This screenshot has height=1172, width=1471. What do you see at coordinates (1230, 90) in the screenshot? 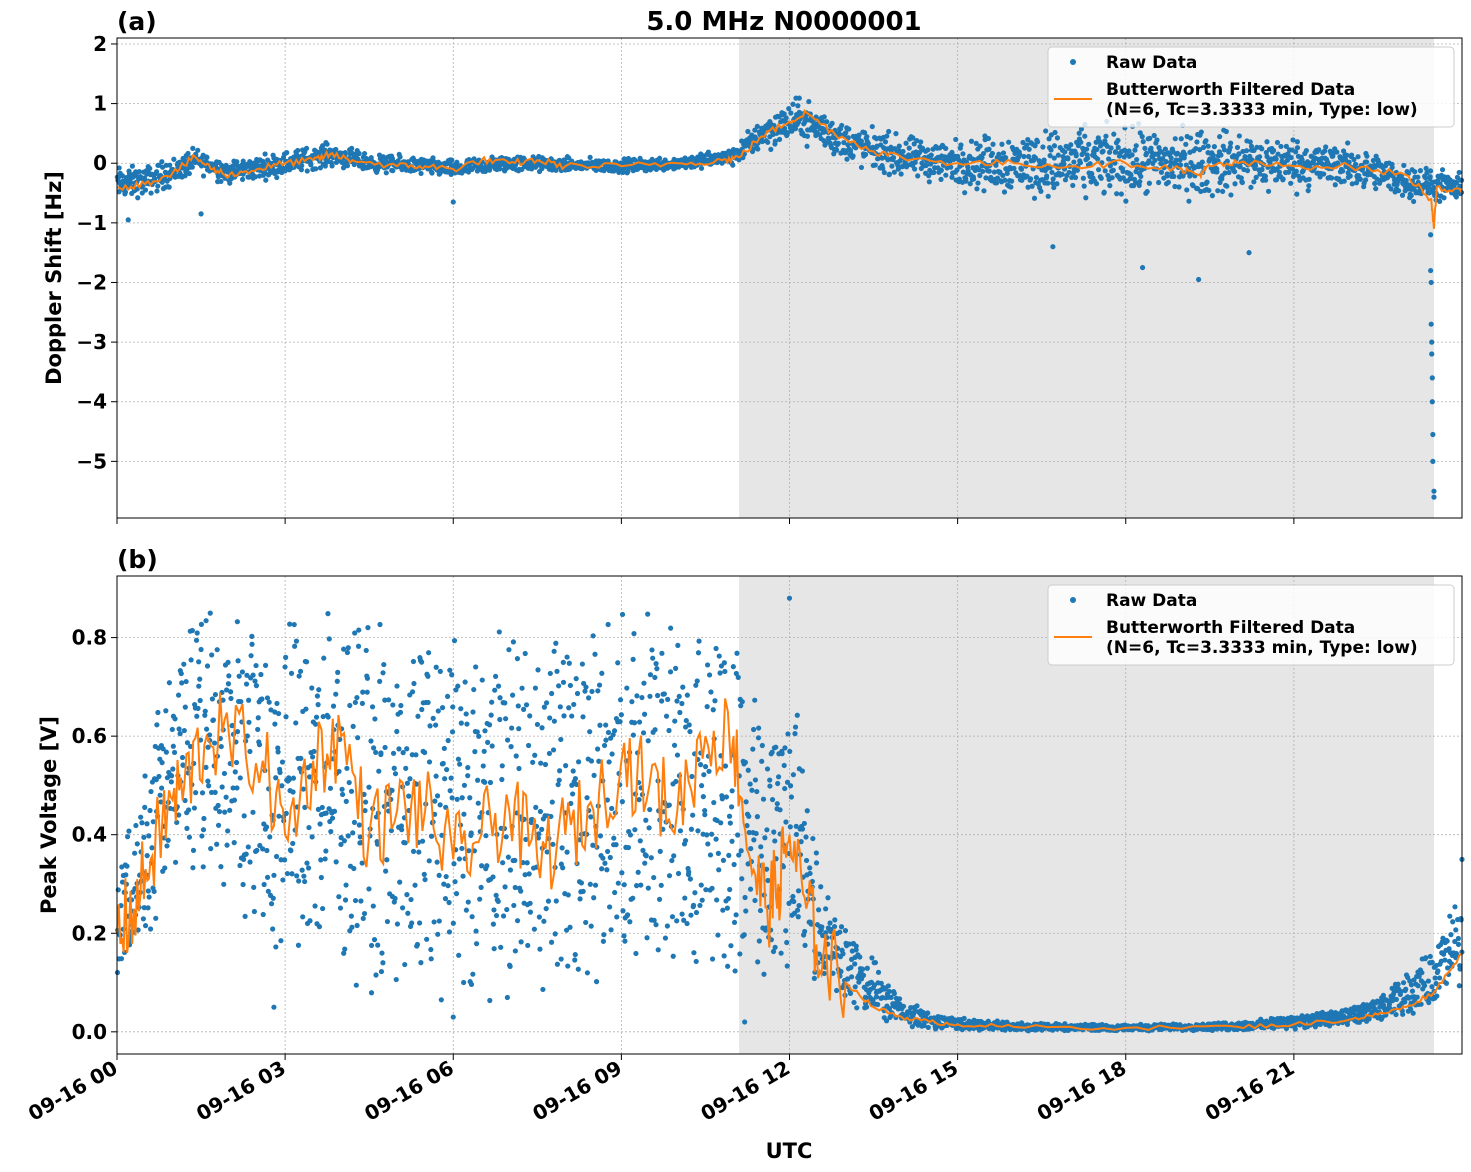
I see `legend-filtered-label: Butterworth Filtered Data` at bounding box center [1230, 90].